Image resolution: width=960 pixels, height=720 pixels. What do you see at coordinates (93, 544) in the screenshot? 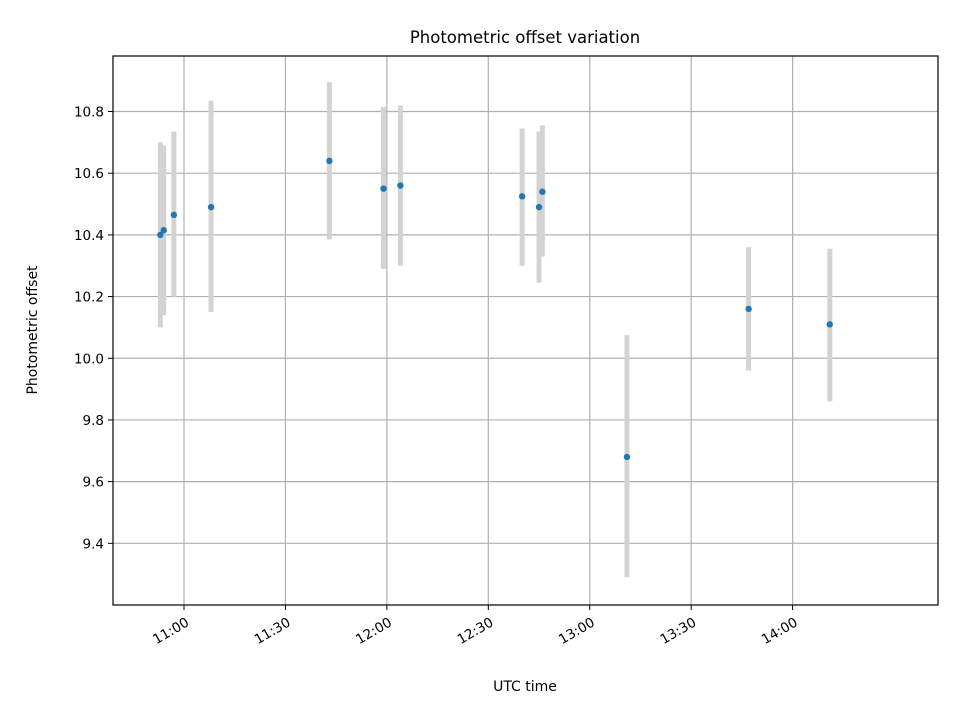
I see `y-tick-label: 9.4` at bounding box center [93, 544].